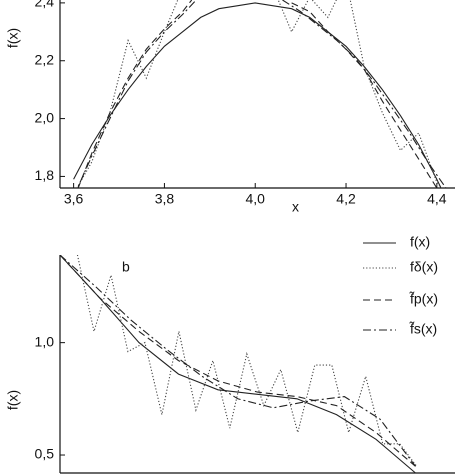  What do you see at coordinates (255, 199) in the screenshot?
I see `x-tick-label: 4,0` at bounding box center [255, 199].